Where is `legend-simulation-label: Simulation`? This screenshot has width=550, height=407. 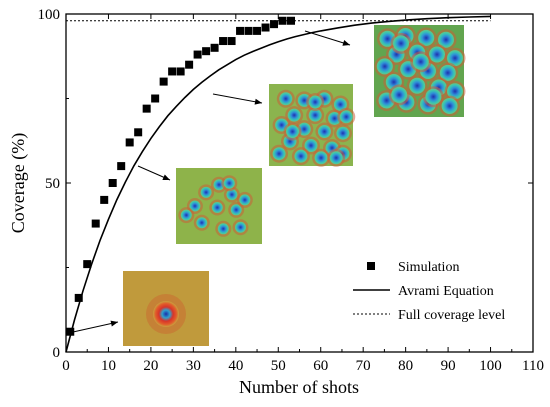 legend-simulation-label: Simulation is located at coordinates (428, 267).